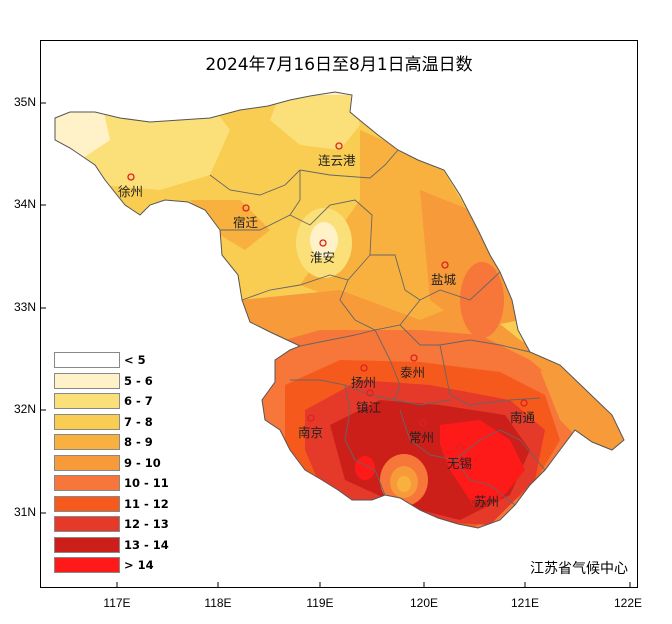 The image size is (672, 624). What do you see at coordinates (424, 603) in the screenshot?
I see `lon-tick-120e: 120E` at bounding box center [424, 603].